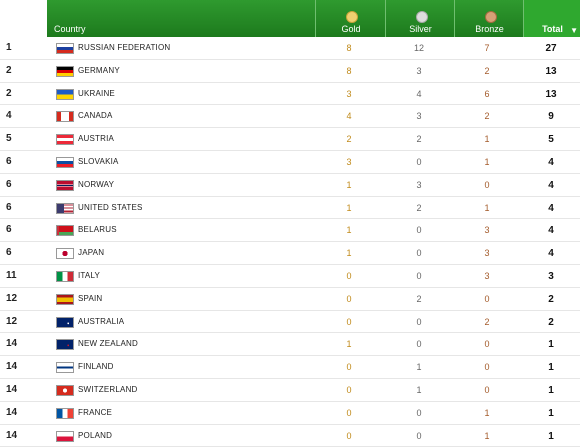  I want to click on table-row: 12 SPAIN 0 2 0 2, so click(290, 299).